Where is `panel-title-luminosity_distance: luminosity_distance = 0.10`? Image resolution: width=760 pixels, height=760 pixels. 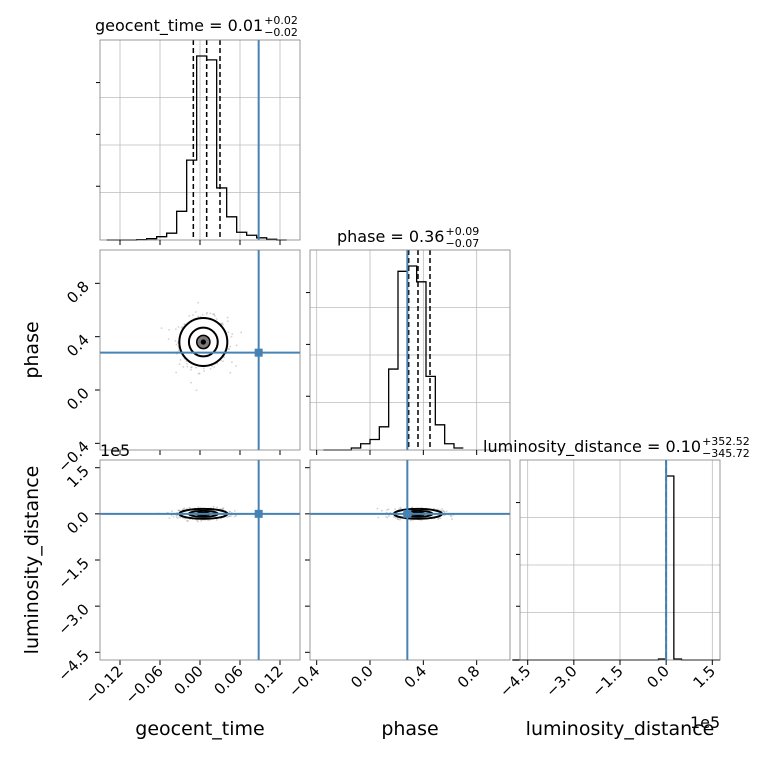 panel-title-luminosity_distance: luminosity_distance = 0.10 is located at coordinates (592, 447).